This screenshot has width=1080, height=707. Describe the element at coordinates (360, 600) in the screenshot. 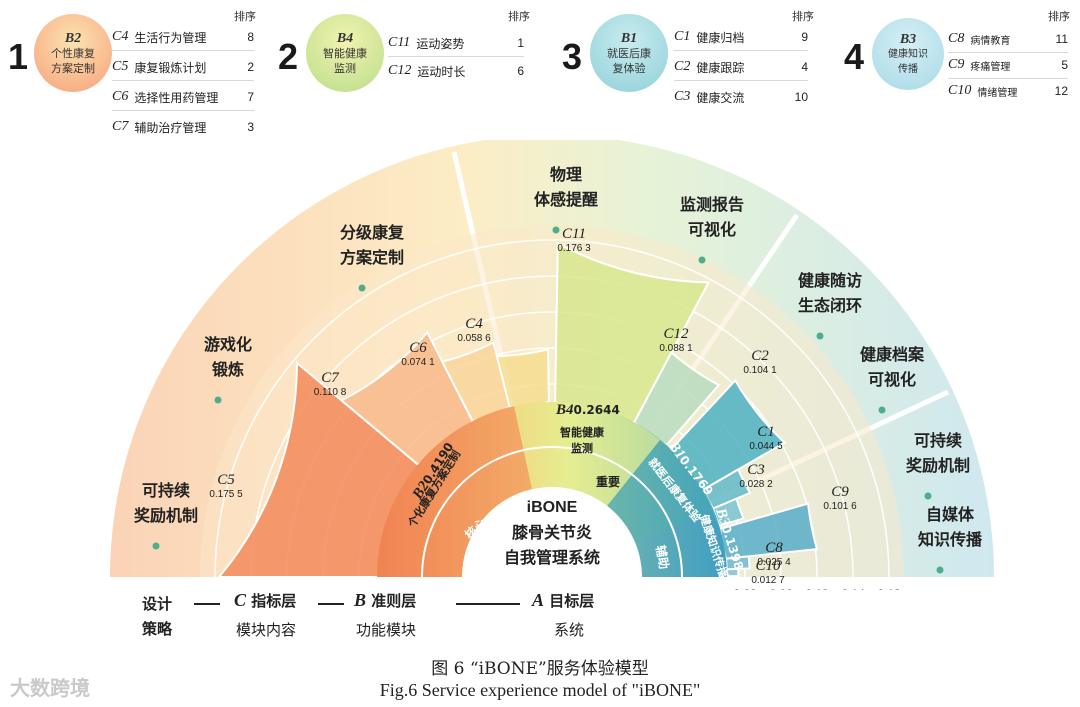

I see `legend-letter: B` at that location.